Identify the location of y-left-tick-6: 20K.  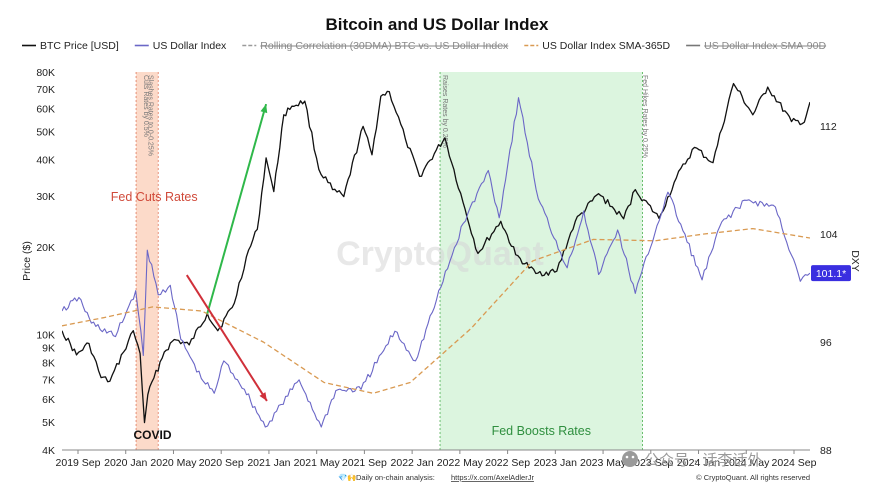
(45, 248).